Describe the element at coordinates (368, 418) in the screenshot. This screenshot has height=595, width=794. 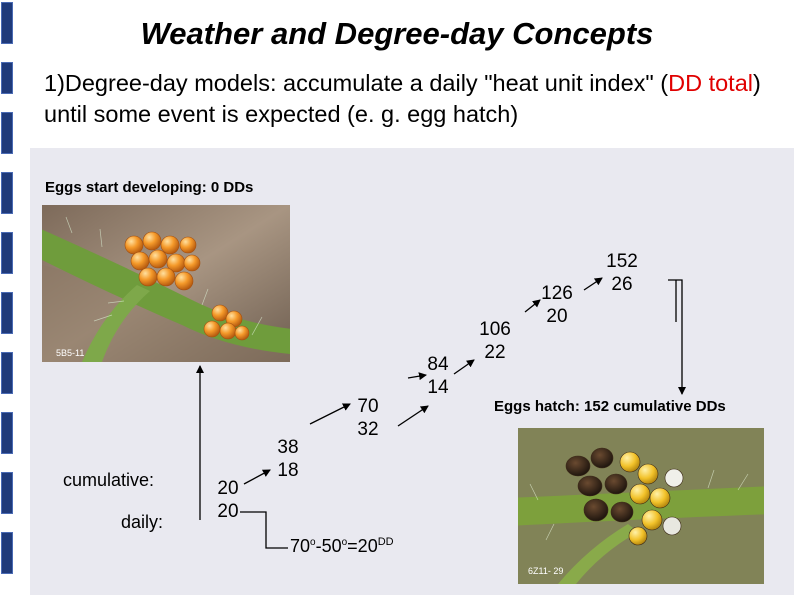
I see `day-3-values: 70 32` at that location.